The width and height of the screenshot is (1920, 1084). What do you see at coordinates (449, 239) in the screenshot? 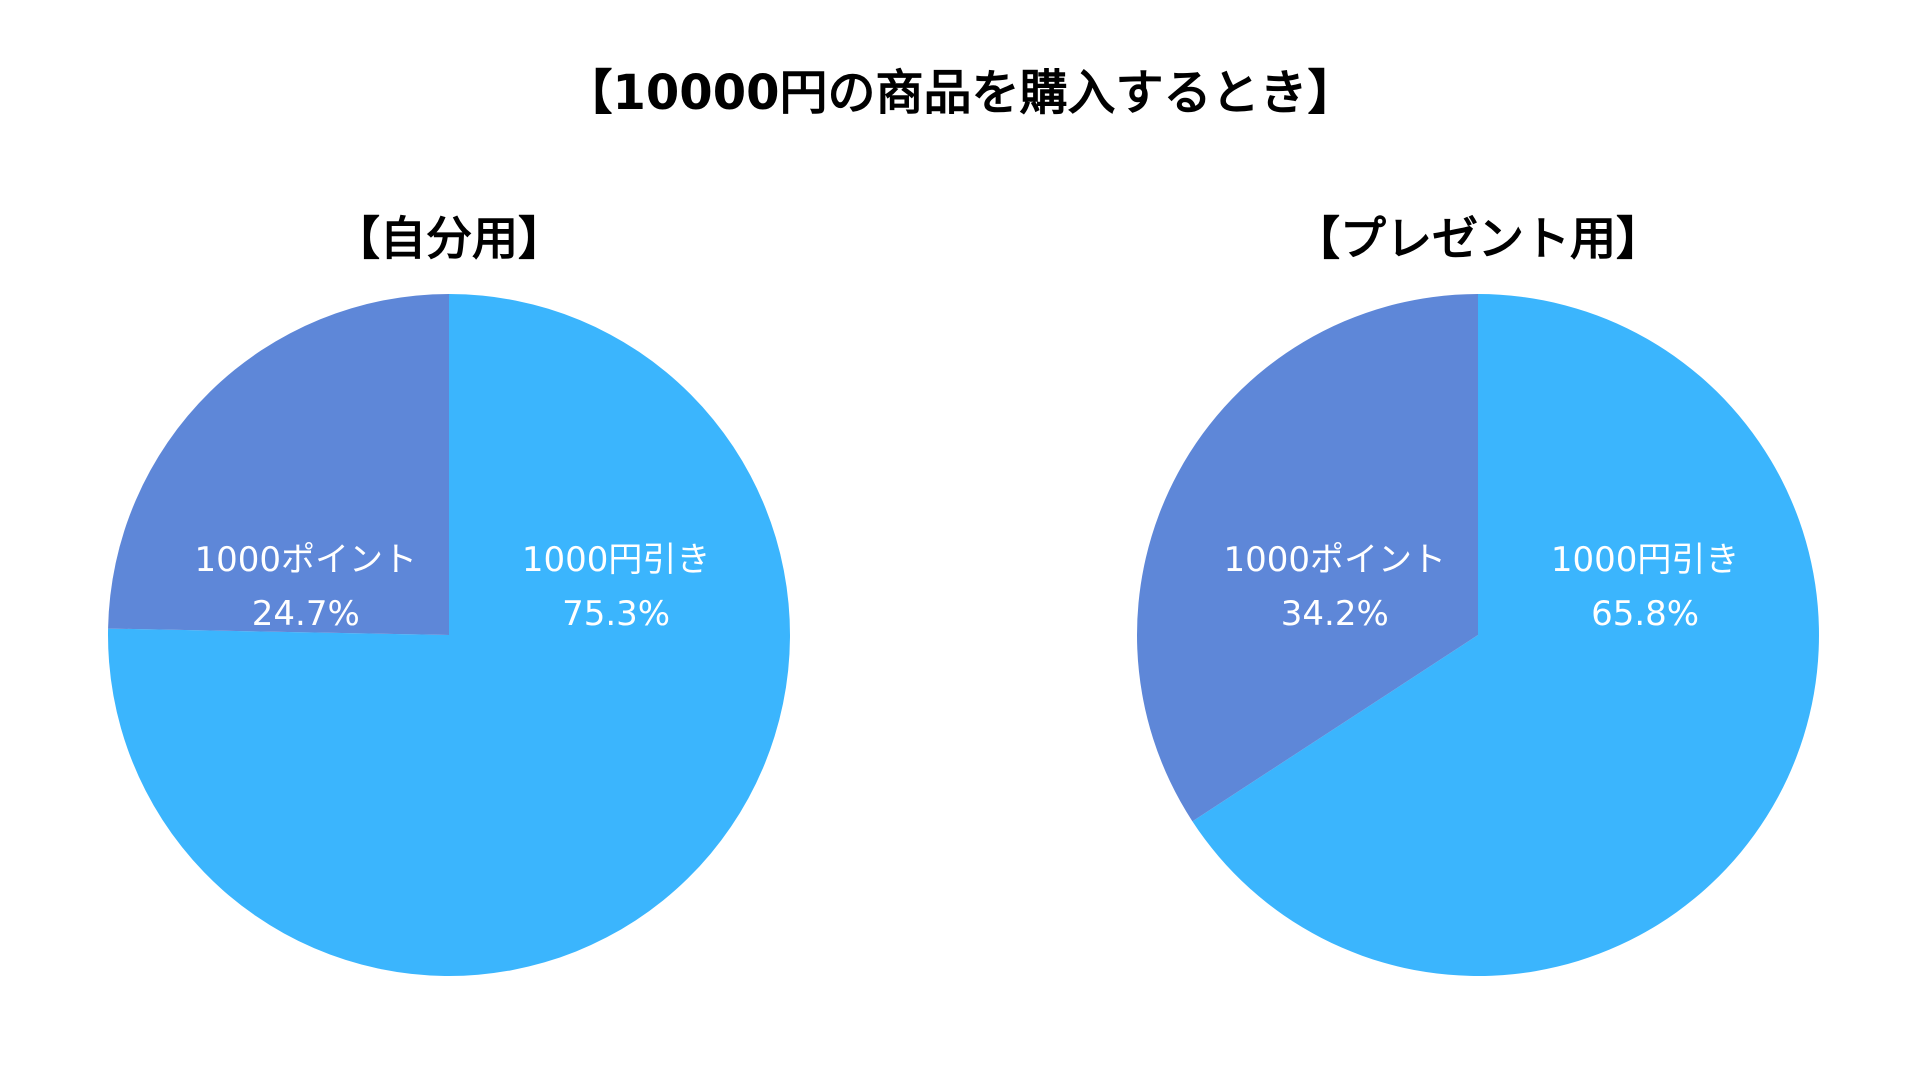
I see `chart-title: 【自分用】` at bounding box center [449, 239].